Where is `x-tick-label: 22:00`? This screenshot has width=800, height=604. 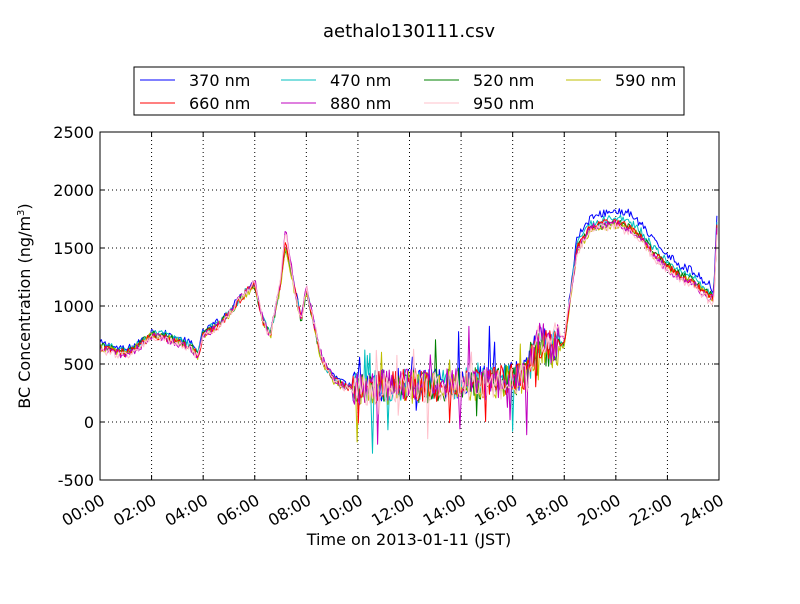
x-tick-label: 22:00 is located at coordinates (650, 510).